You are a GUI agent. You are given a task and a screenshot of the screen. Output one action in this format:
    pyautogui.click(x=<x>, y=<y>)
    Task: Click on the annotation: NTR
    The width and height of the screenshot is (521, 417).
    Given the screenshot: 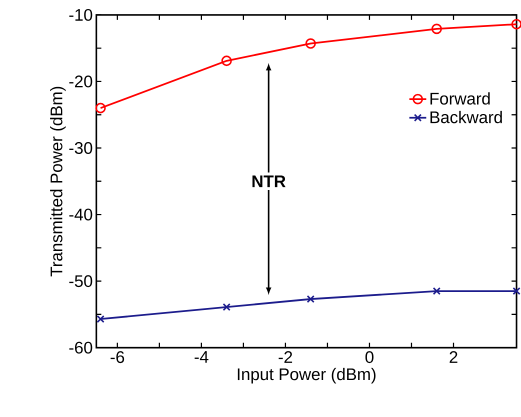 What is the action you would take?
    pyautogui.click(x=269, y=181)
    